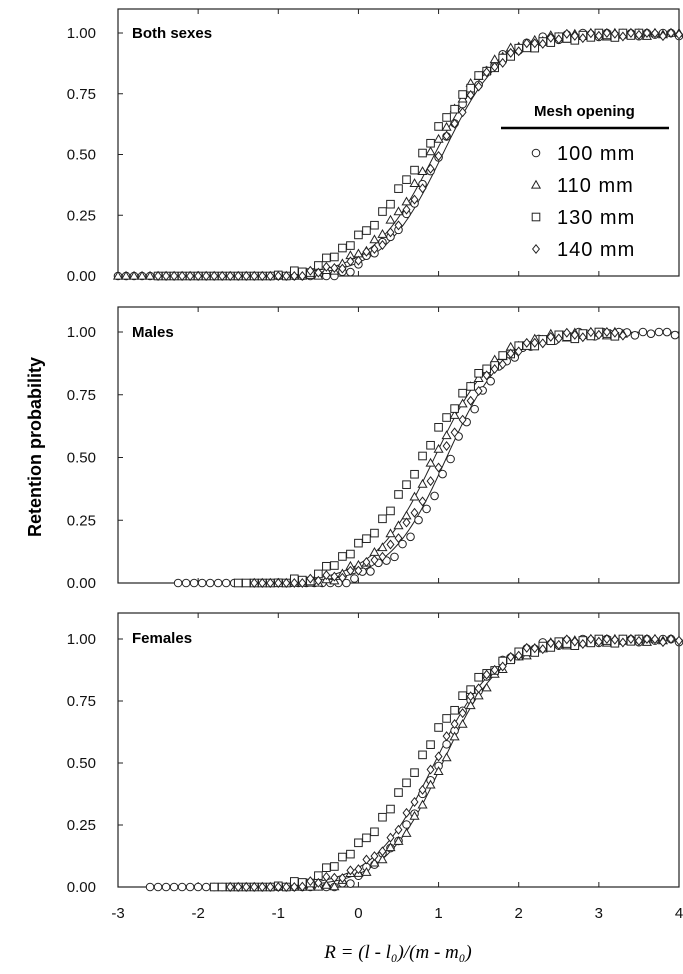 The width and height of the screenshot is (683, 974). I want to click on legend-background, so click(586, 181).